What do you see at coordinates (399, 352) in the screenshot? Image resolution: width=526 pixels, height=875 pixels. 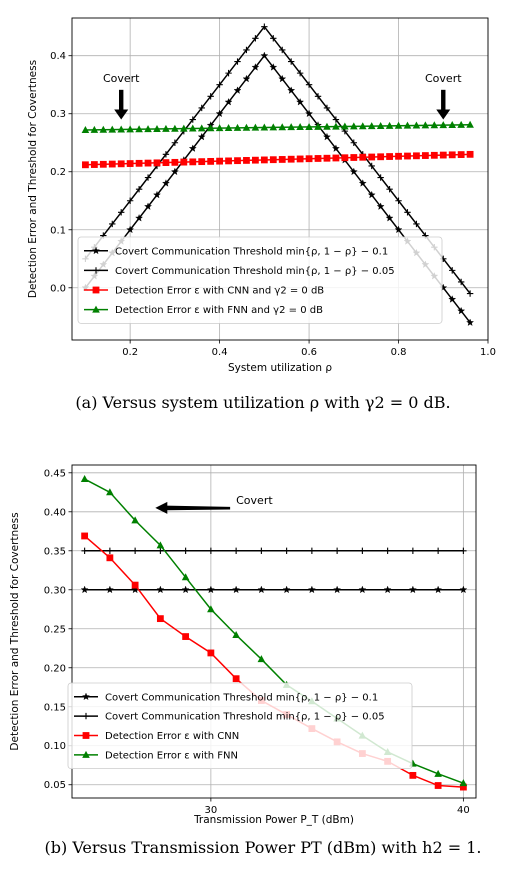 I see `x-tick-label: 0.8` at bounding box center [399, 352].